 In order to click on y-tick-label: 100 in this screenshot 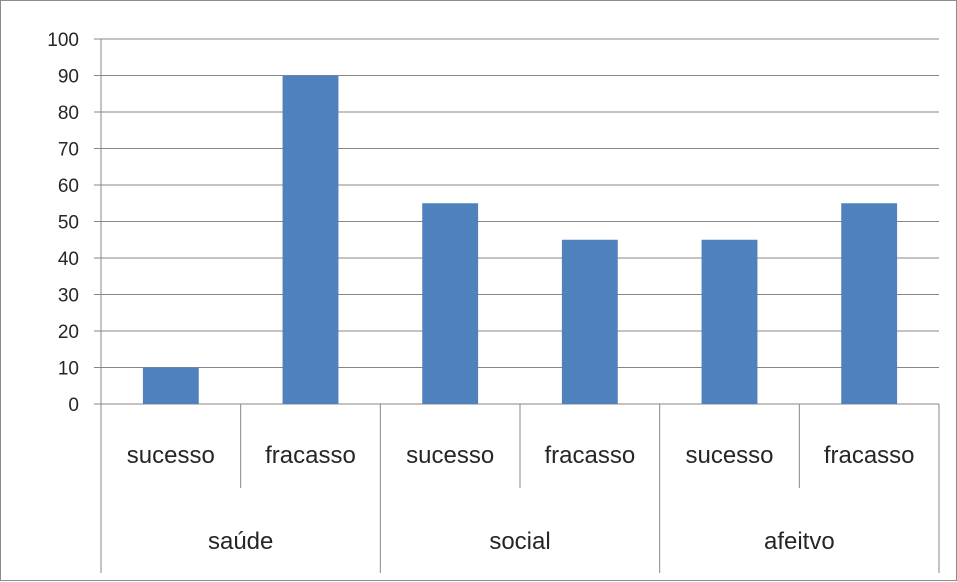, I will do `click(63, 40)`.